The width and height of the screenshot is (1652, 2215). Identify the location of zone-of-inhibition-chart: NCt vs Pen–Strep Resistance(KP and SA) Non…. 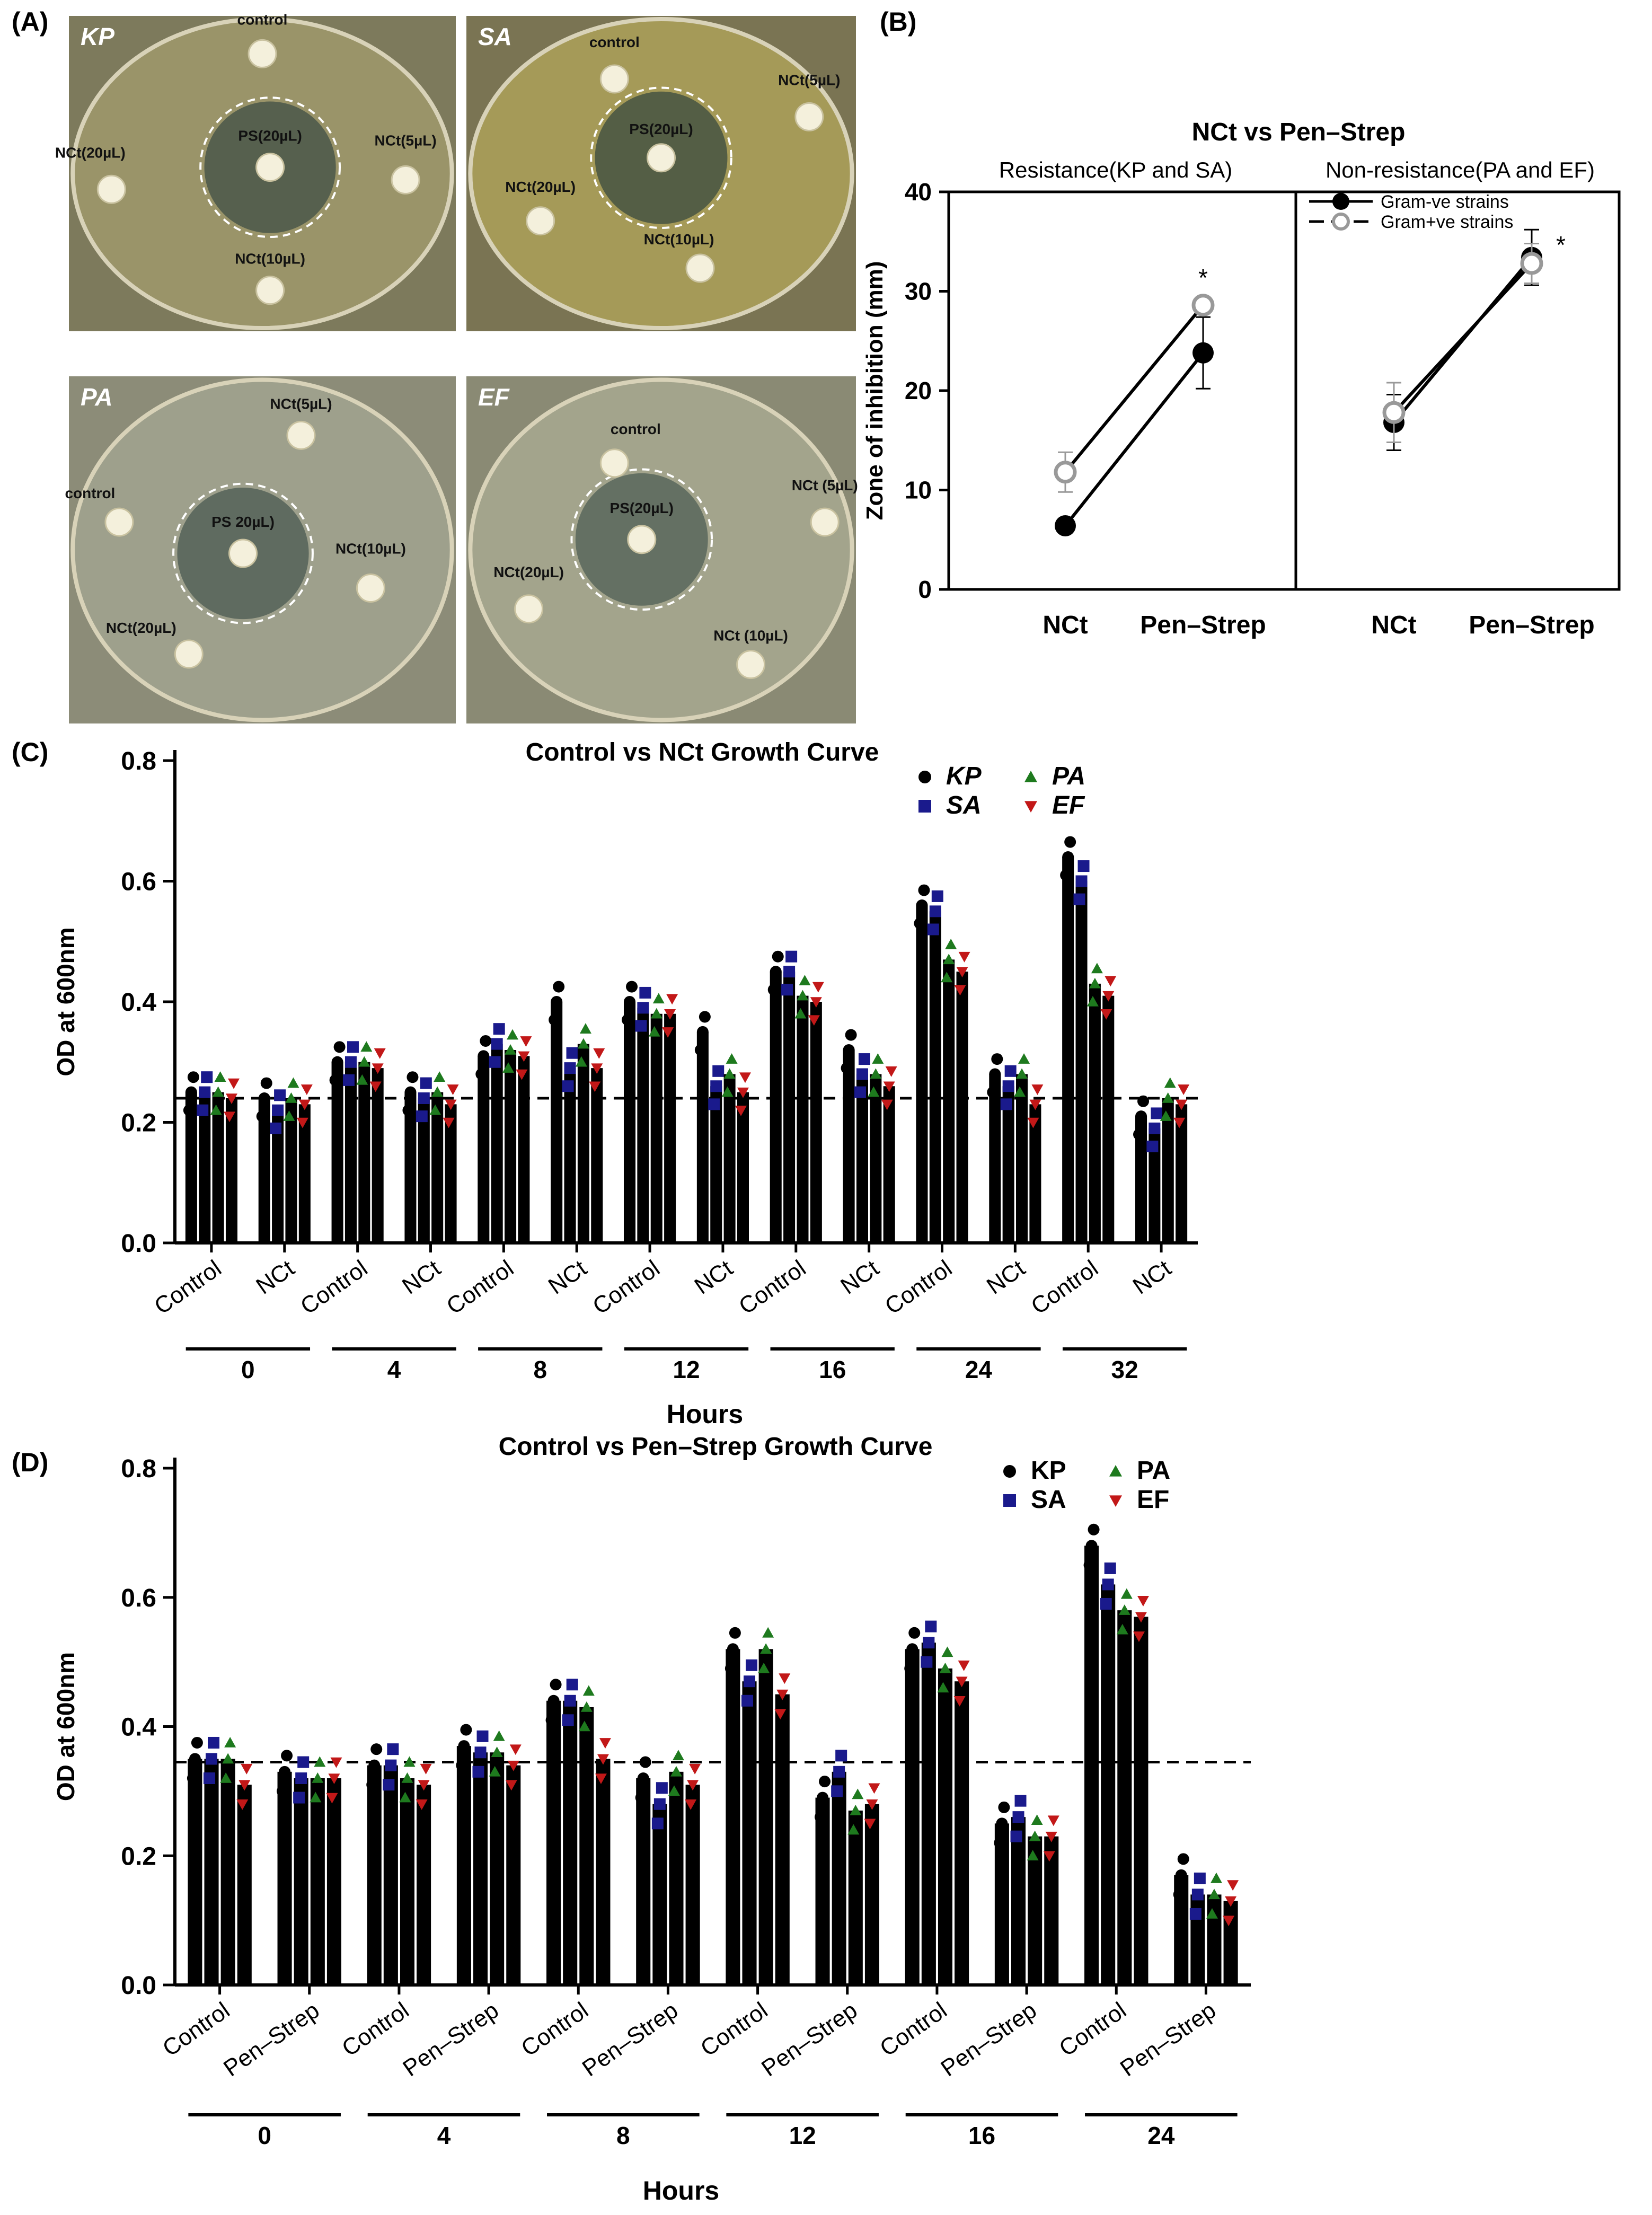
(1241, 379).